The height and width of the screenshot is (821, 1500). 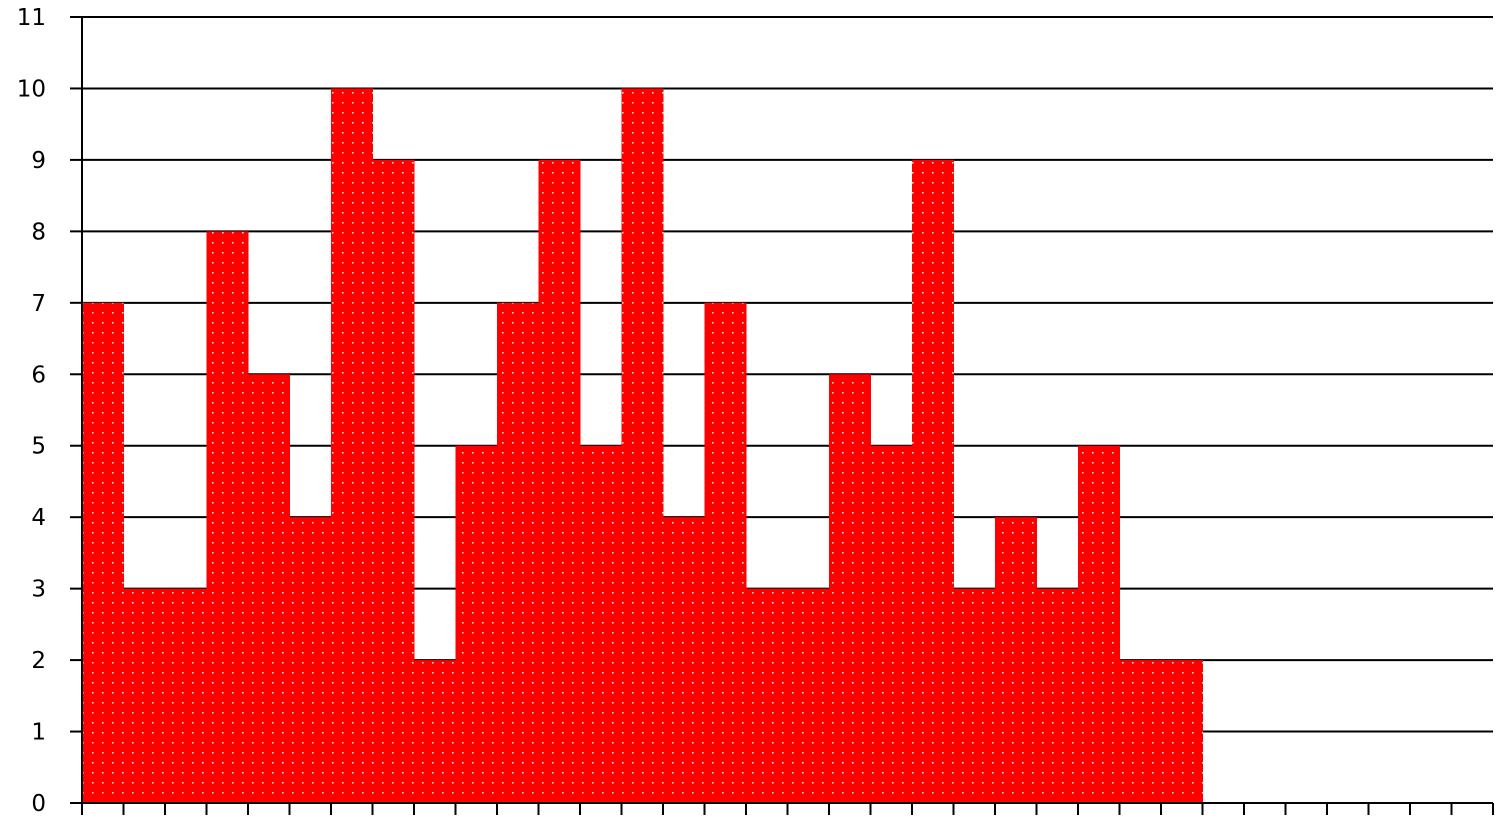 What do you see at coordinates (31, 411) in the screenshot?
I see `y-tick-labels: 0 1 2 3 4 5 6 7 8 9 10 11` at bounding box center [31, 411].